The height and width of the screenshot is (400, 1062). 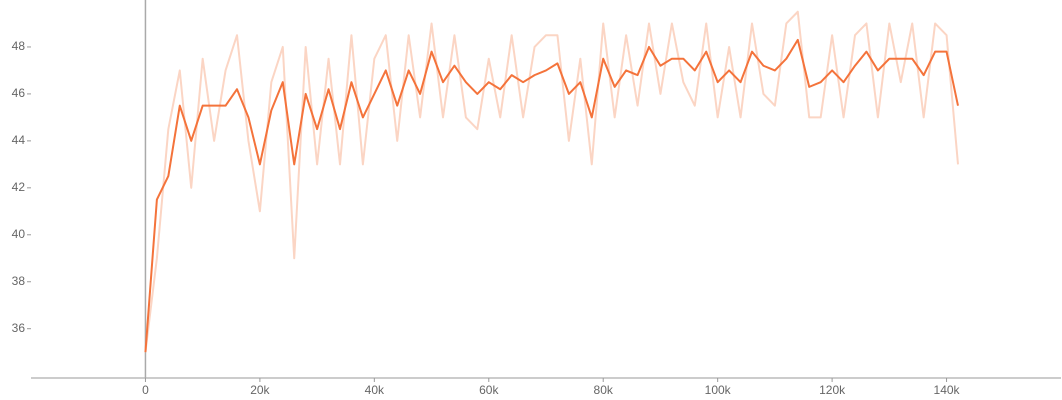 What do you see at coordinates (604, 390) in the screenshot?
I see `x-tick-label: 80k` at bounding box center [604, 390].